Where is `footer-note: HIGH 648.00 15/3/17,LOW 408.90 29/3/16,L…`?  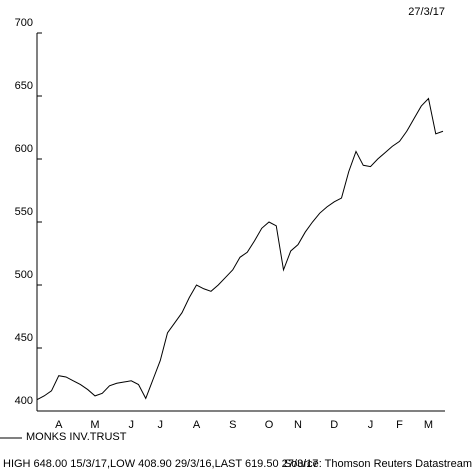 footer-note: HIGH 648.00 15/3/17,LOW 408.90 29/3/16,L… is located at coordinates (160, 464).